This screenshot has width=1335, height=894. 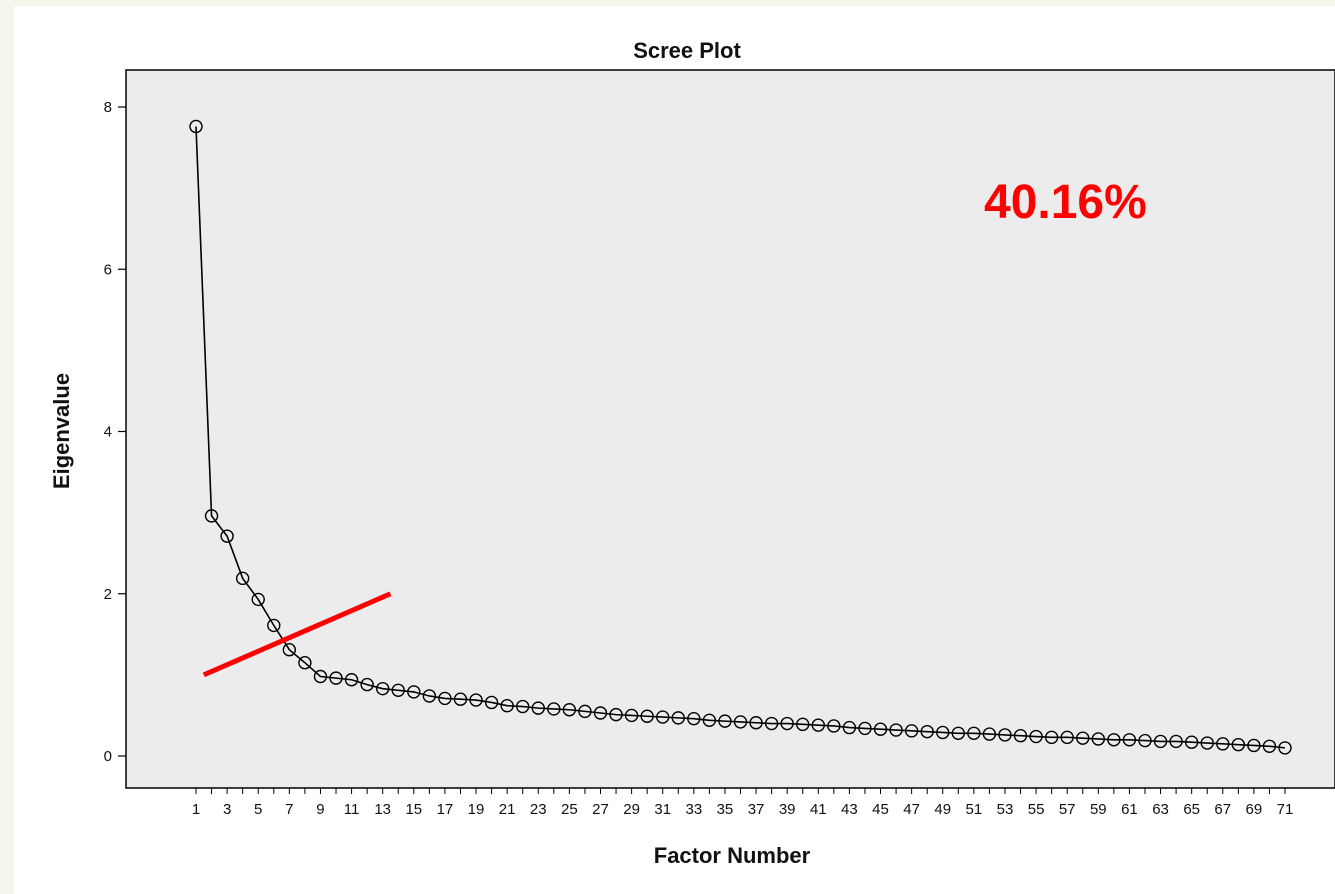 I want to click on x-tick-label: 65, so click(x=1191, y=809).